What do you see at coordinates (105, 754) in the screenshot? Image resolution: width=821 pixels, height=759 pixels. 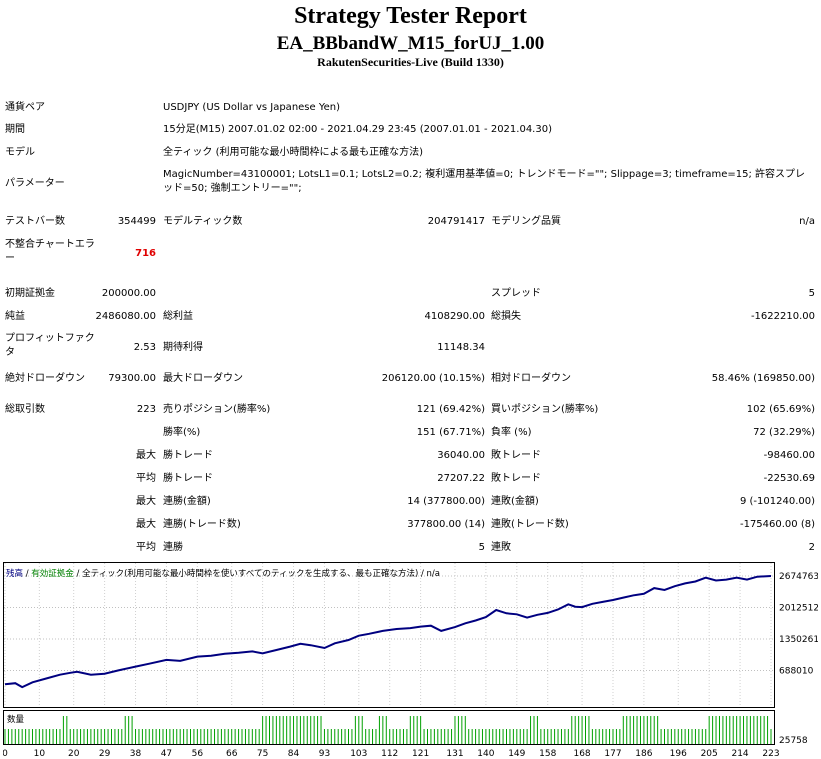 I see `x-tick-label: 29` at bounding box center [105, 754].